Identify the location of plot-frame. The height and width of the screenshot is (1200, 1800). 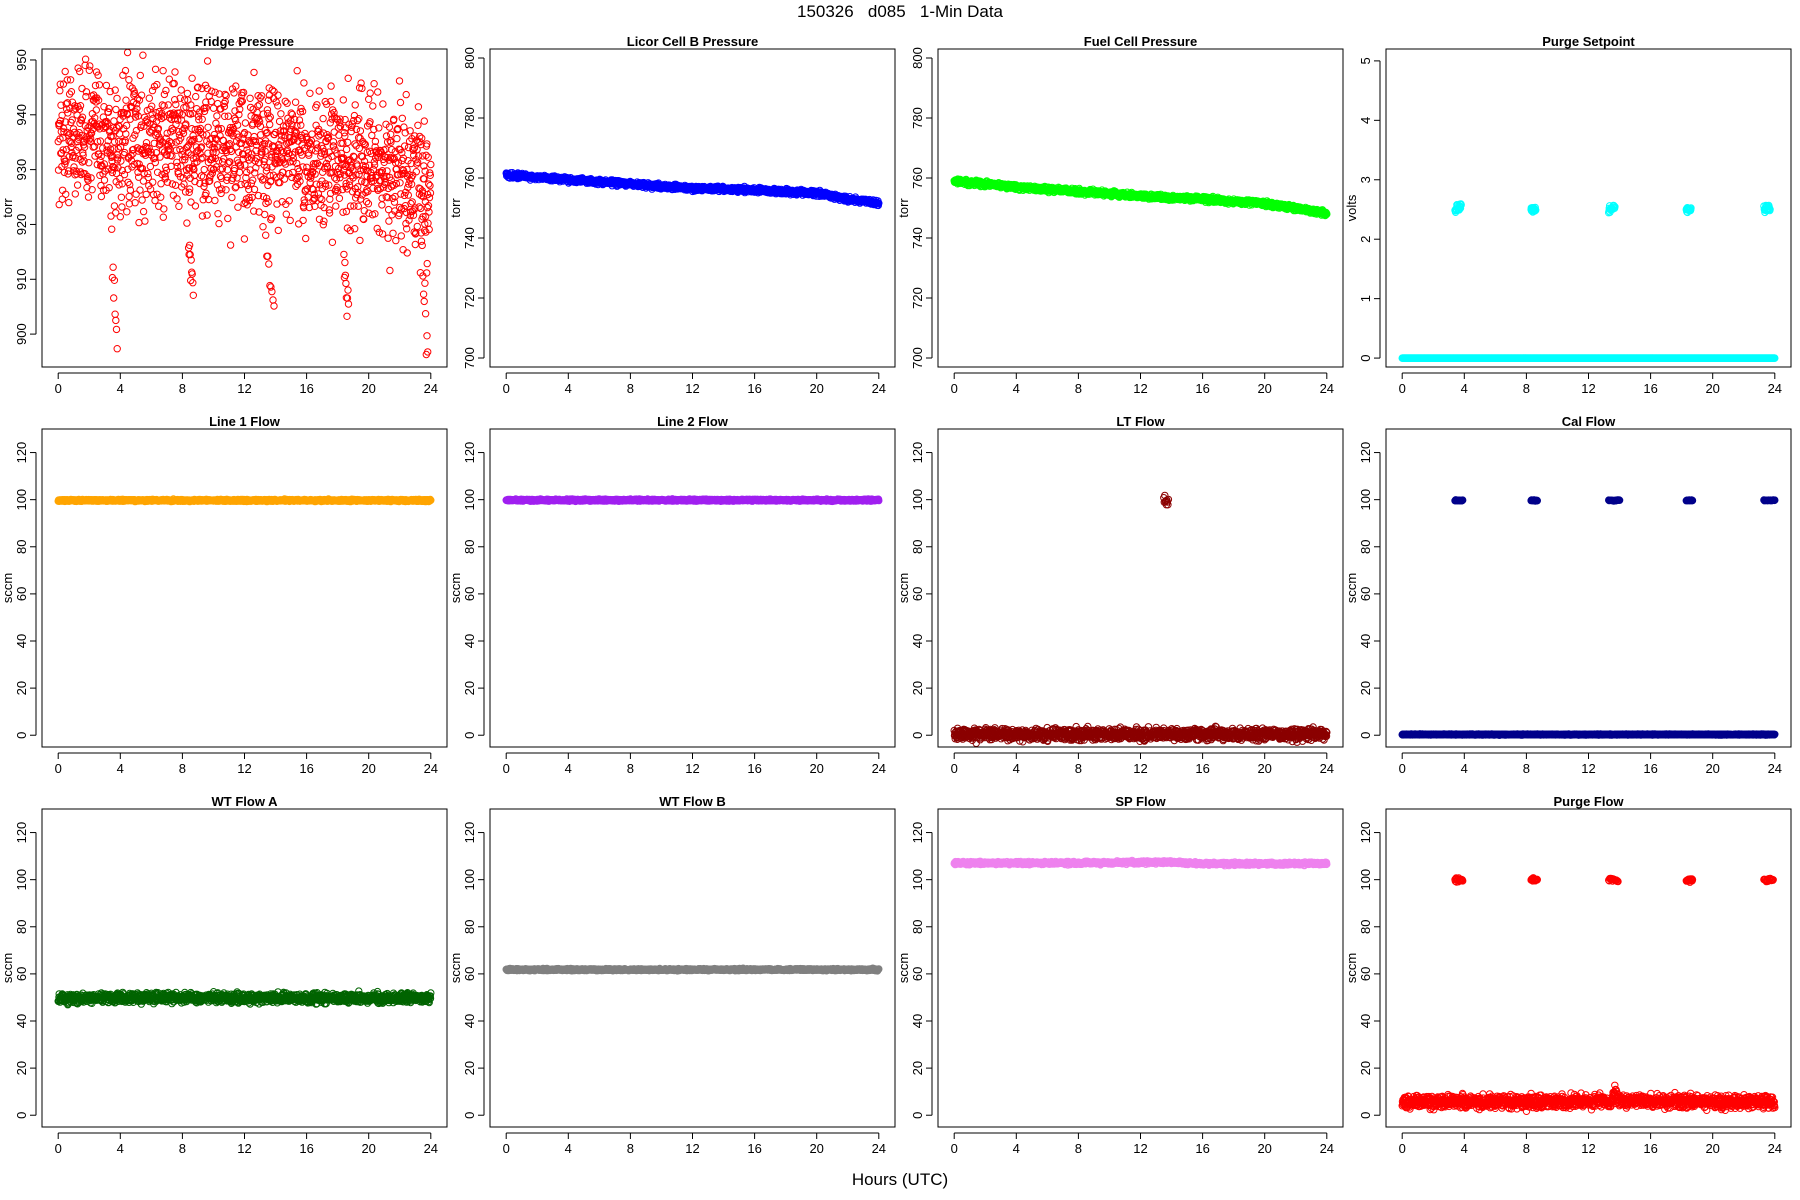
(692, 208).